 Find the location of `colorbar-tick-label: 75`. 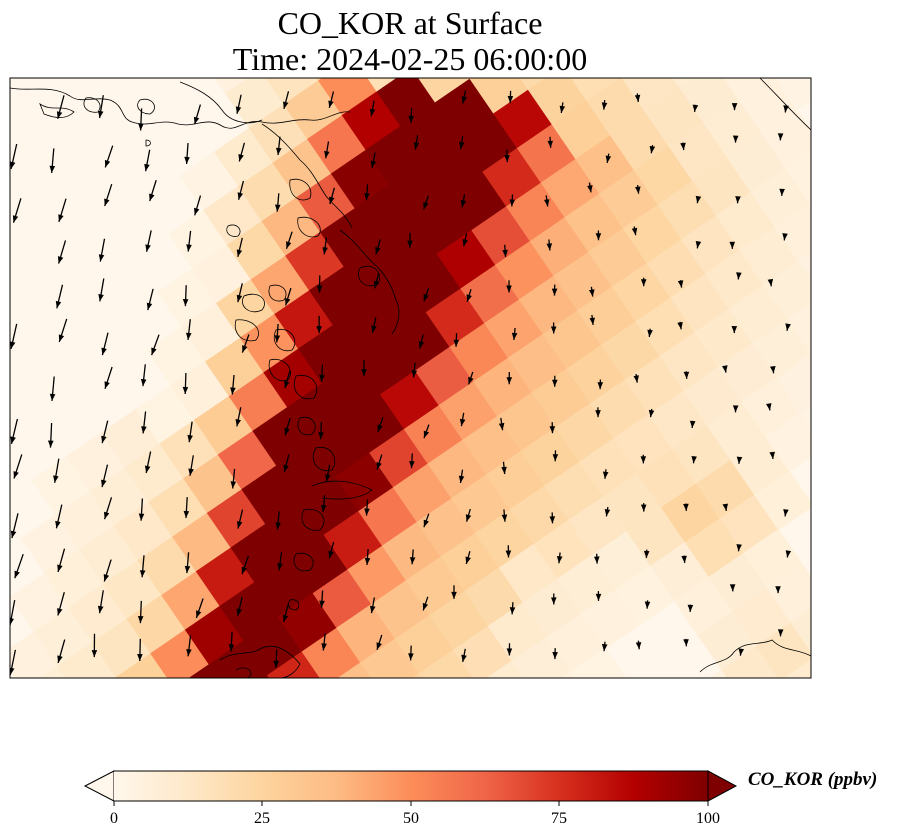

colorbar-tick-label: 75 is located at coordinates (559, 818).